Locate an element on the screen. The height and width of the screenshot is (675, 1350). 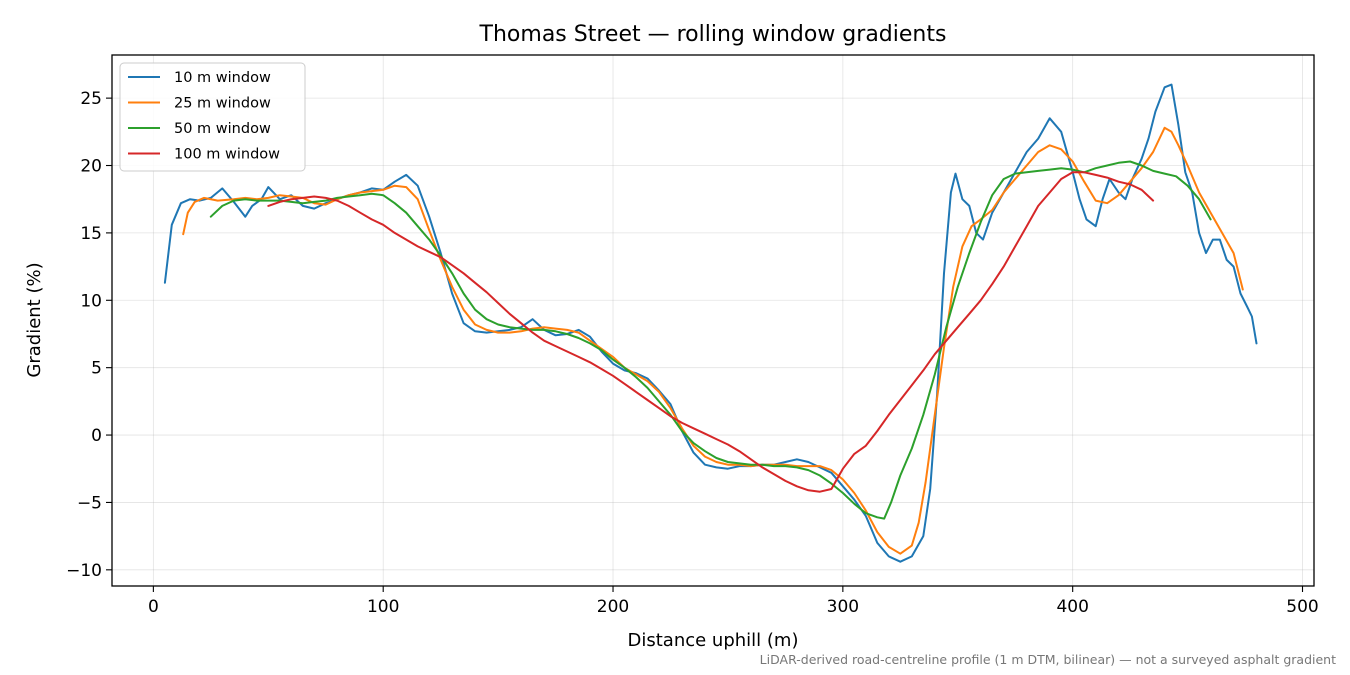
y-tick-label: −5 is located at coordinates (89, 503).